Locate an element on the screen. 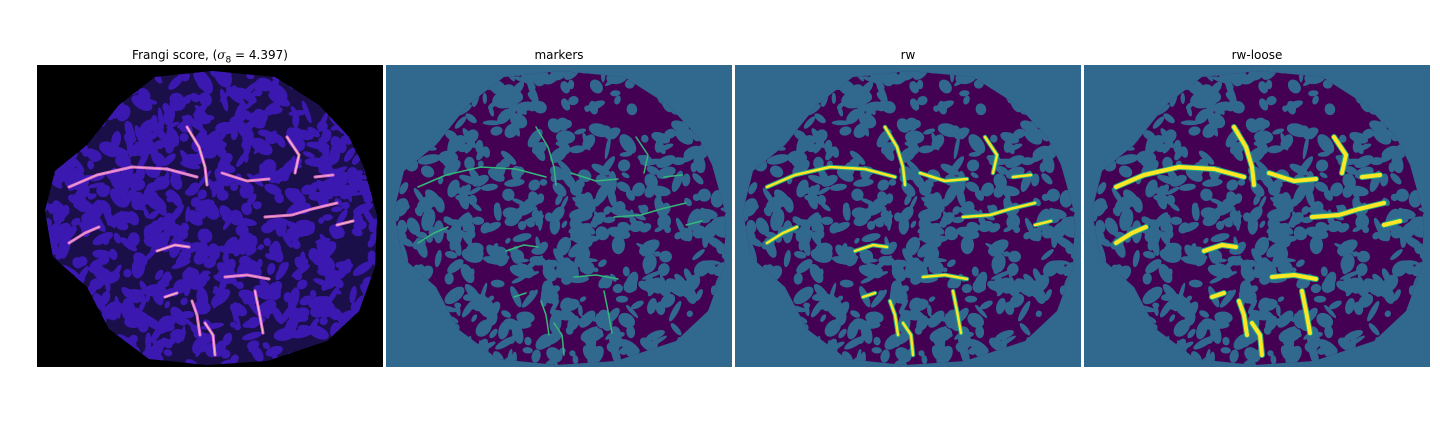 Image resolution: width=1440 pixels, height=432 pixels. rw-panel-title: rw is located at coordinates (908, 55).